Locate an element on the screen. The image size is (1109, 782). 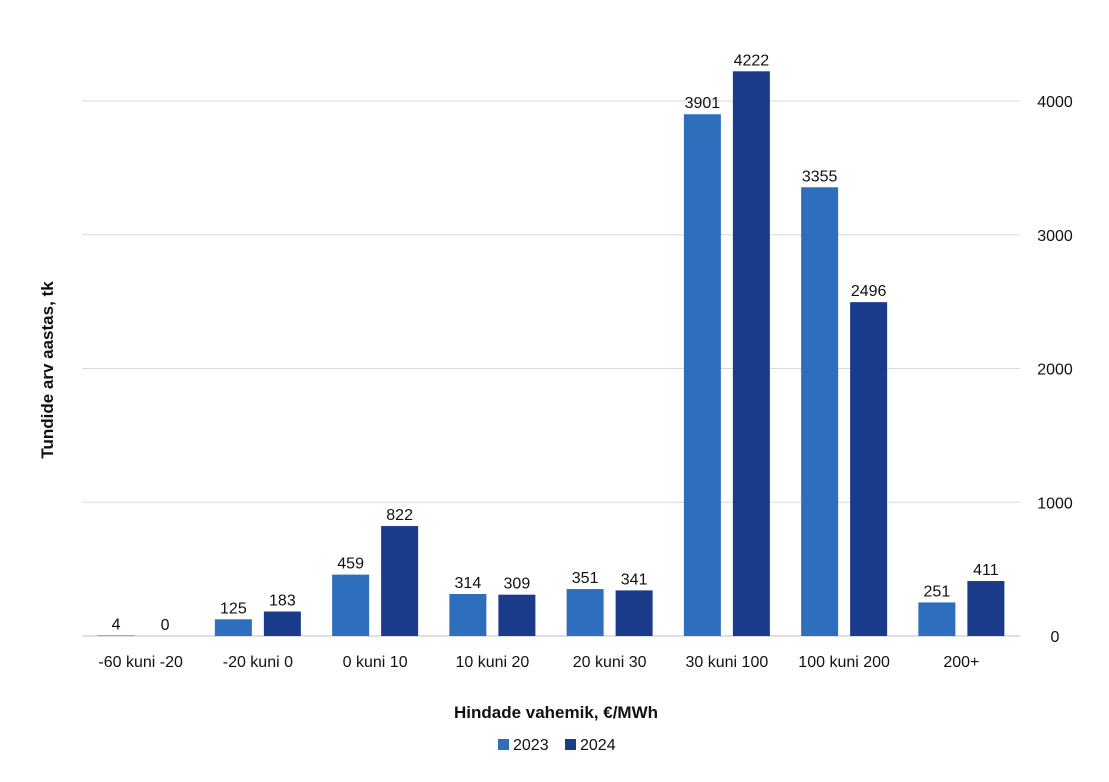
x-tick-label: 100 kuni 200 is located at coordinates (844, 662).